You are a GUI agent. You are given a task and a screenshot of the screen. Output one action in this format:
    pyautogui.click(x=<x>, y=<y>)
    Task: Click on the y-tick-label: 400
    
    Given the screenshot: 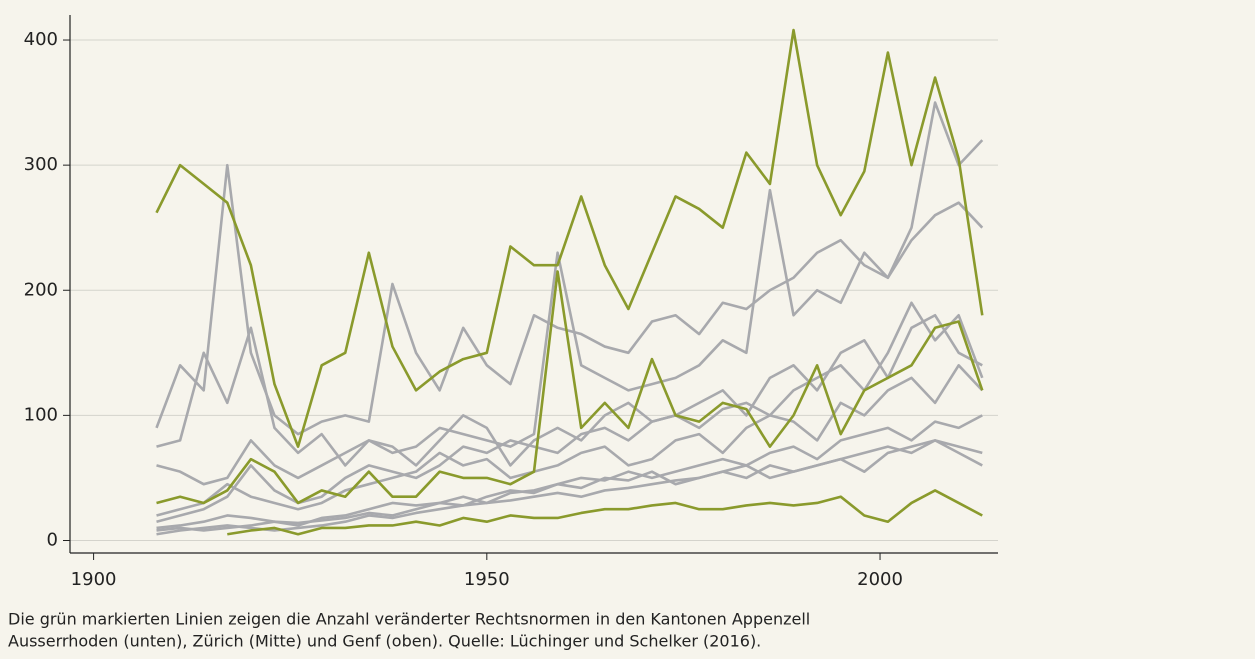 What is the action you would take?
    pyautogui.click(x=41, y=39)
    